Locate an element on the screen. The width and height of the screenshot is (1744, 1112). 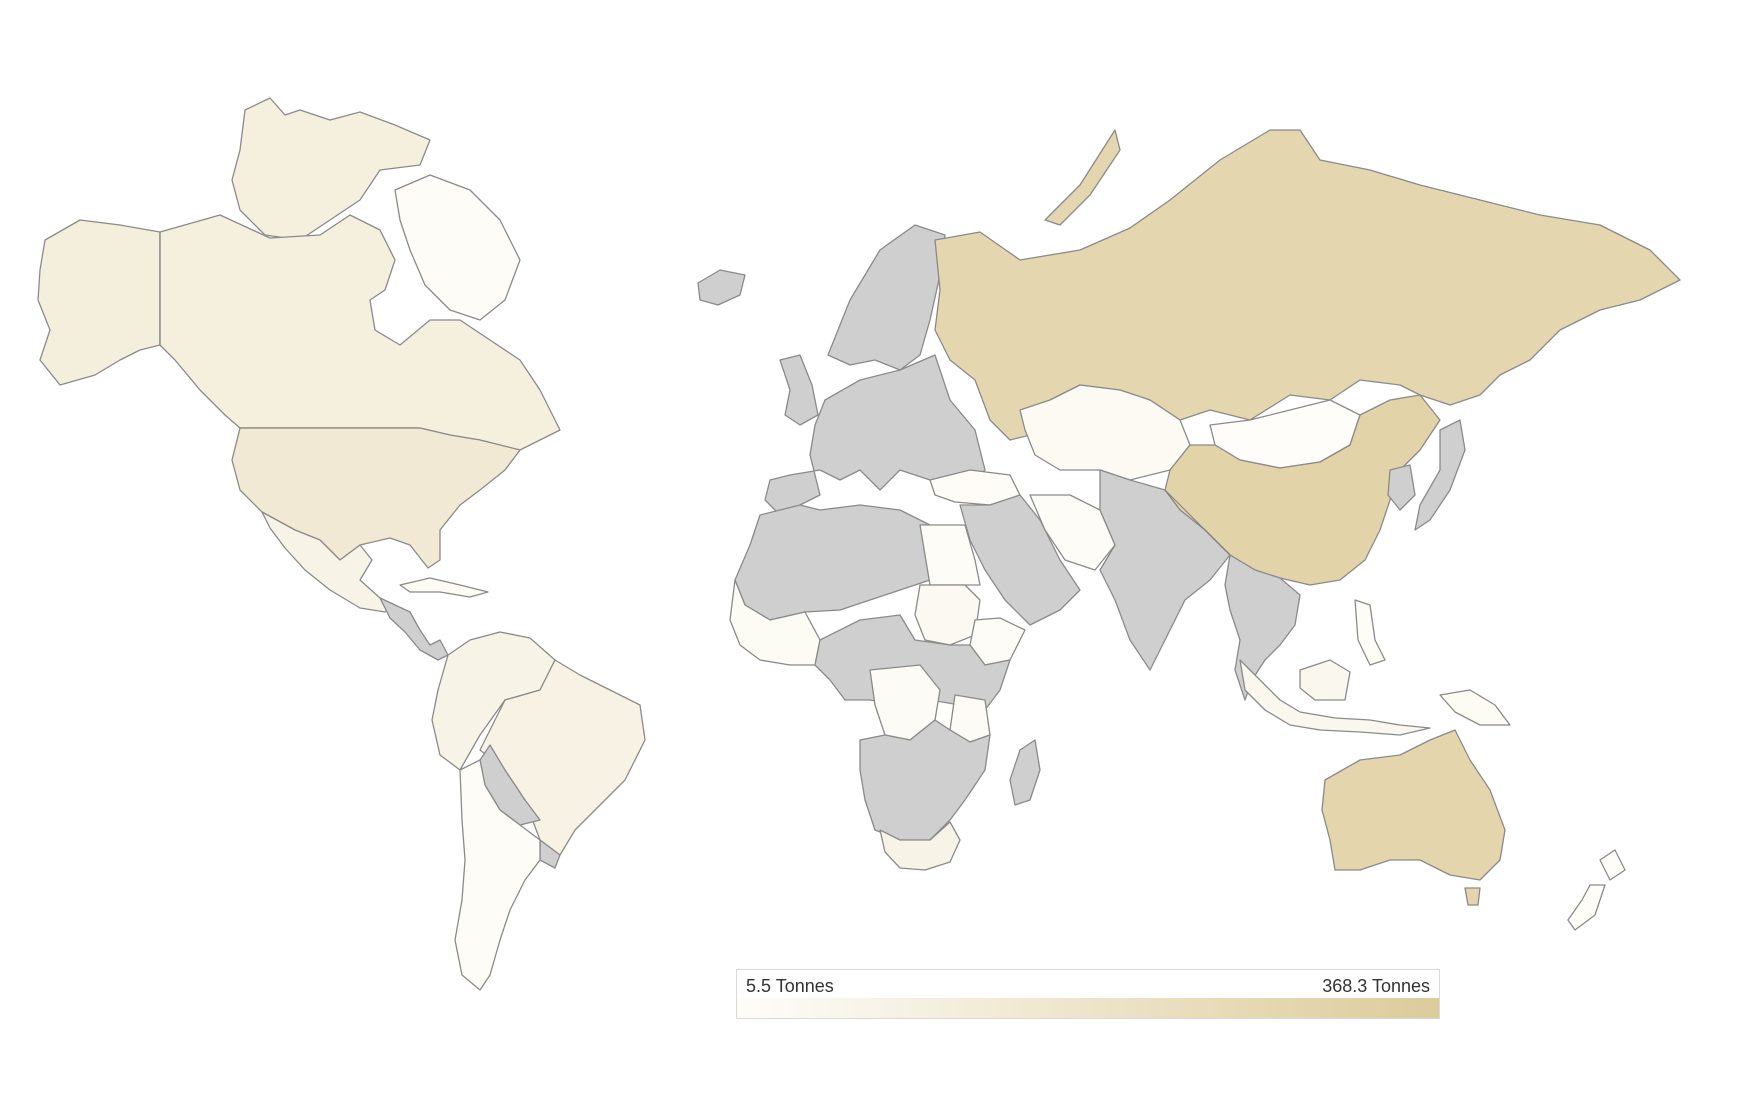
region-tasmania is located at coordinates (1472, 896).